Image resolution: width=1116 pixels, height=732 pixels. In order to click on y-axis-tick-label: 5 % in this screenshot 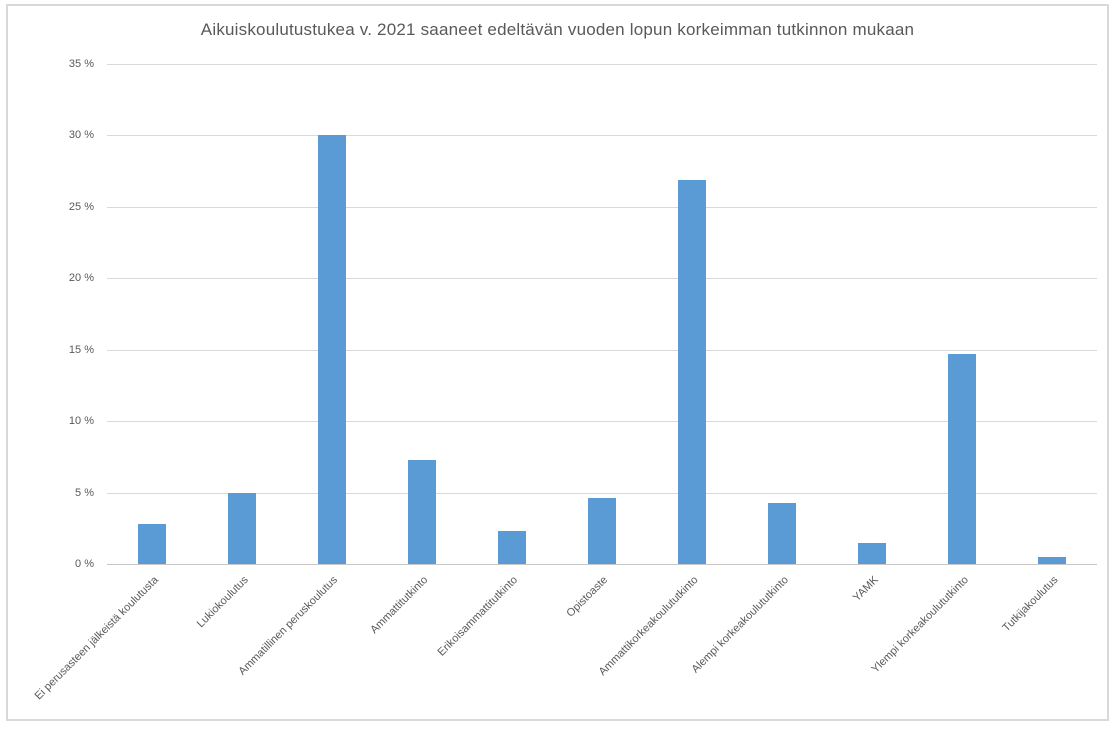, I will do `click(84, 492)`.